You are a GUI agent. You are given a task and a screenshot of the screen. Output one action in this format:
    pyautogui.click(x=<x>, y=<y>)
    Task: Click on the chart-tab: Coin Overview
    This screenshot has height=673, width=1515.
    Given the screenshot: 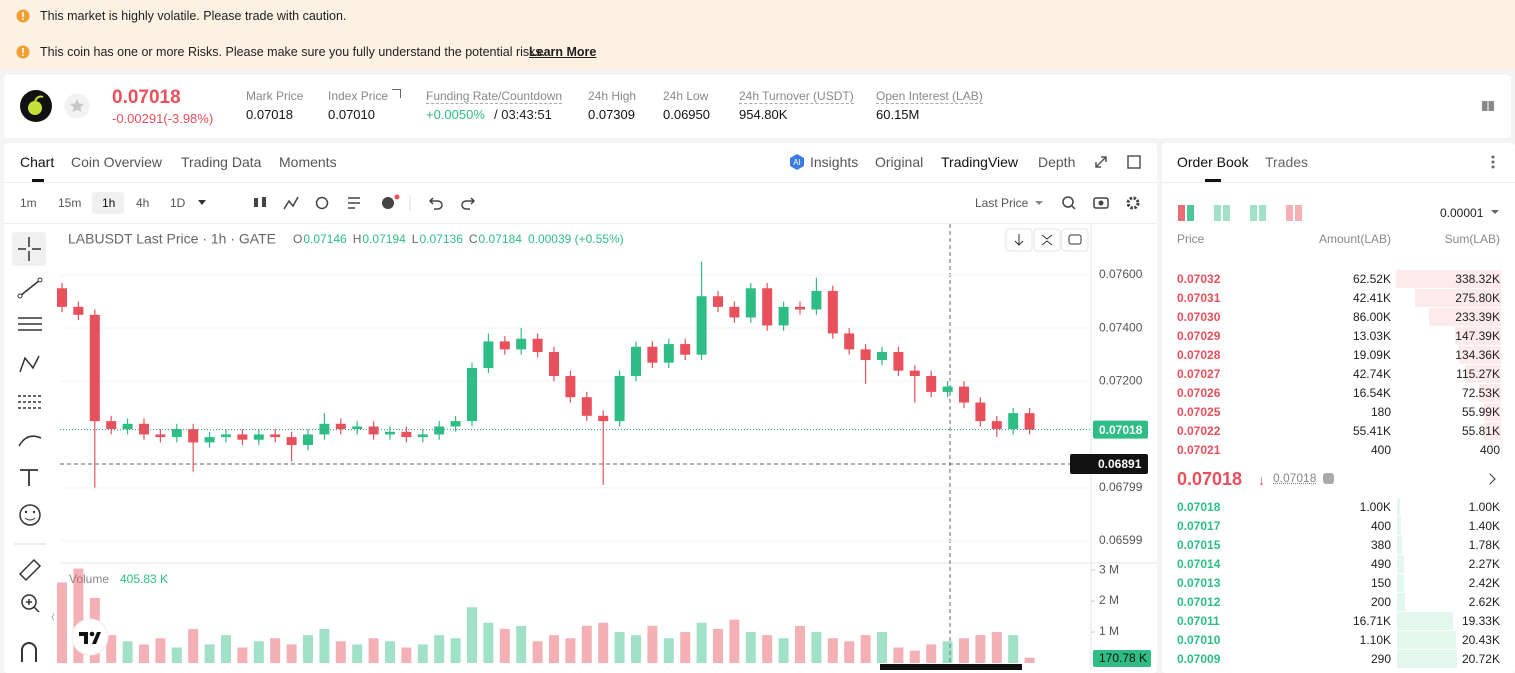 What is the action you would take?
    pyautogui.click(x=116, y=162)
    